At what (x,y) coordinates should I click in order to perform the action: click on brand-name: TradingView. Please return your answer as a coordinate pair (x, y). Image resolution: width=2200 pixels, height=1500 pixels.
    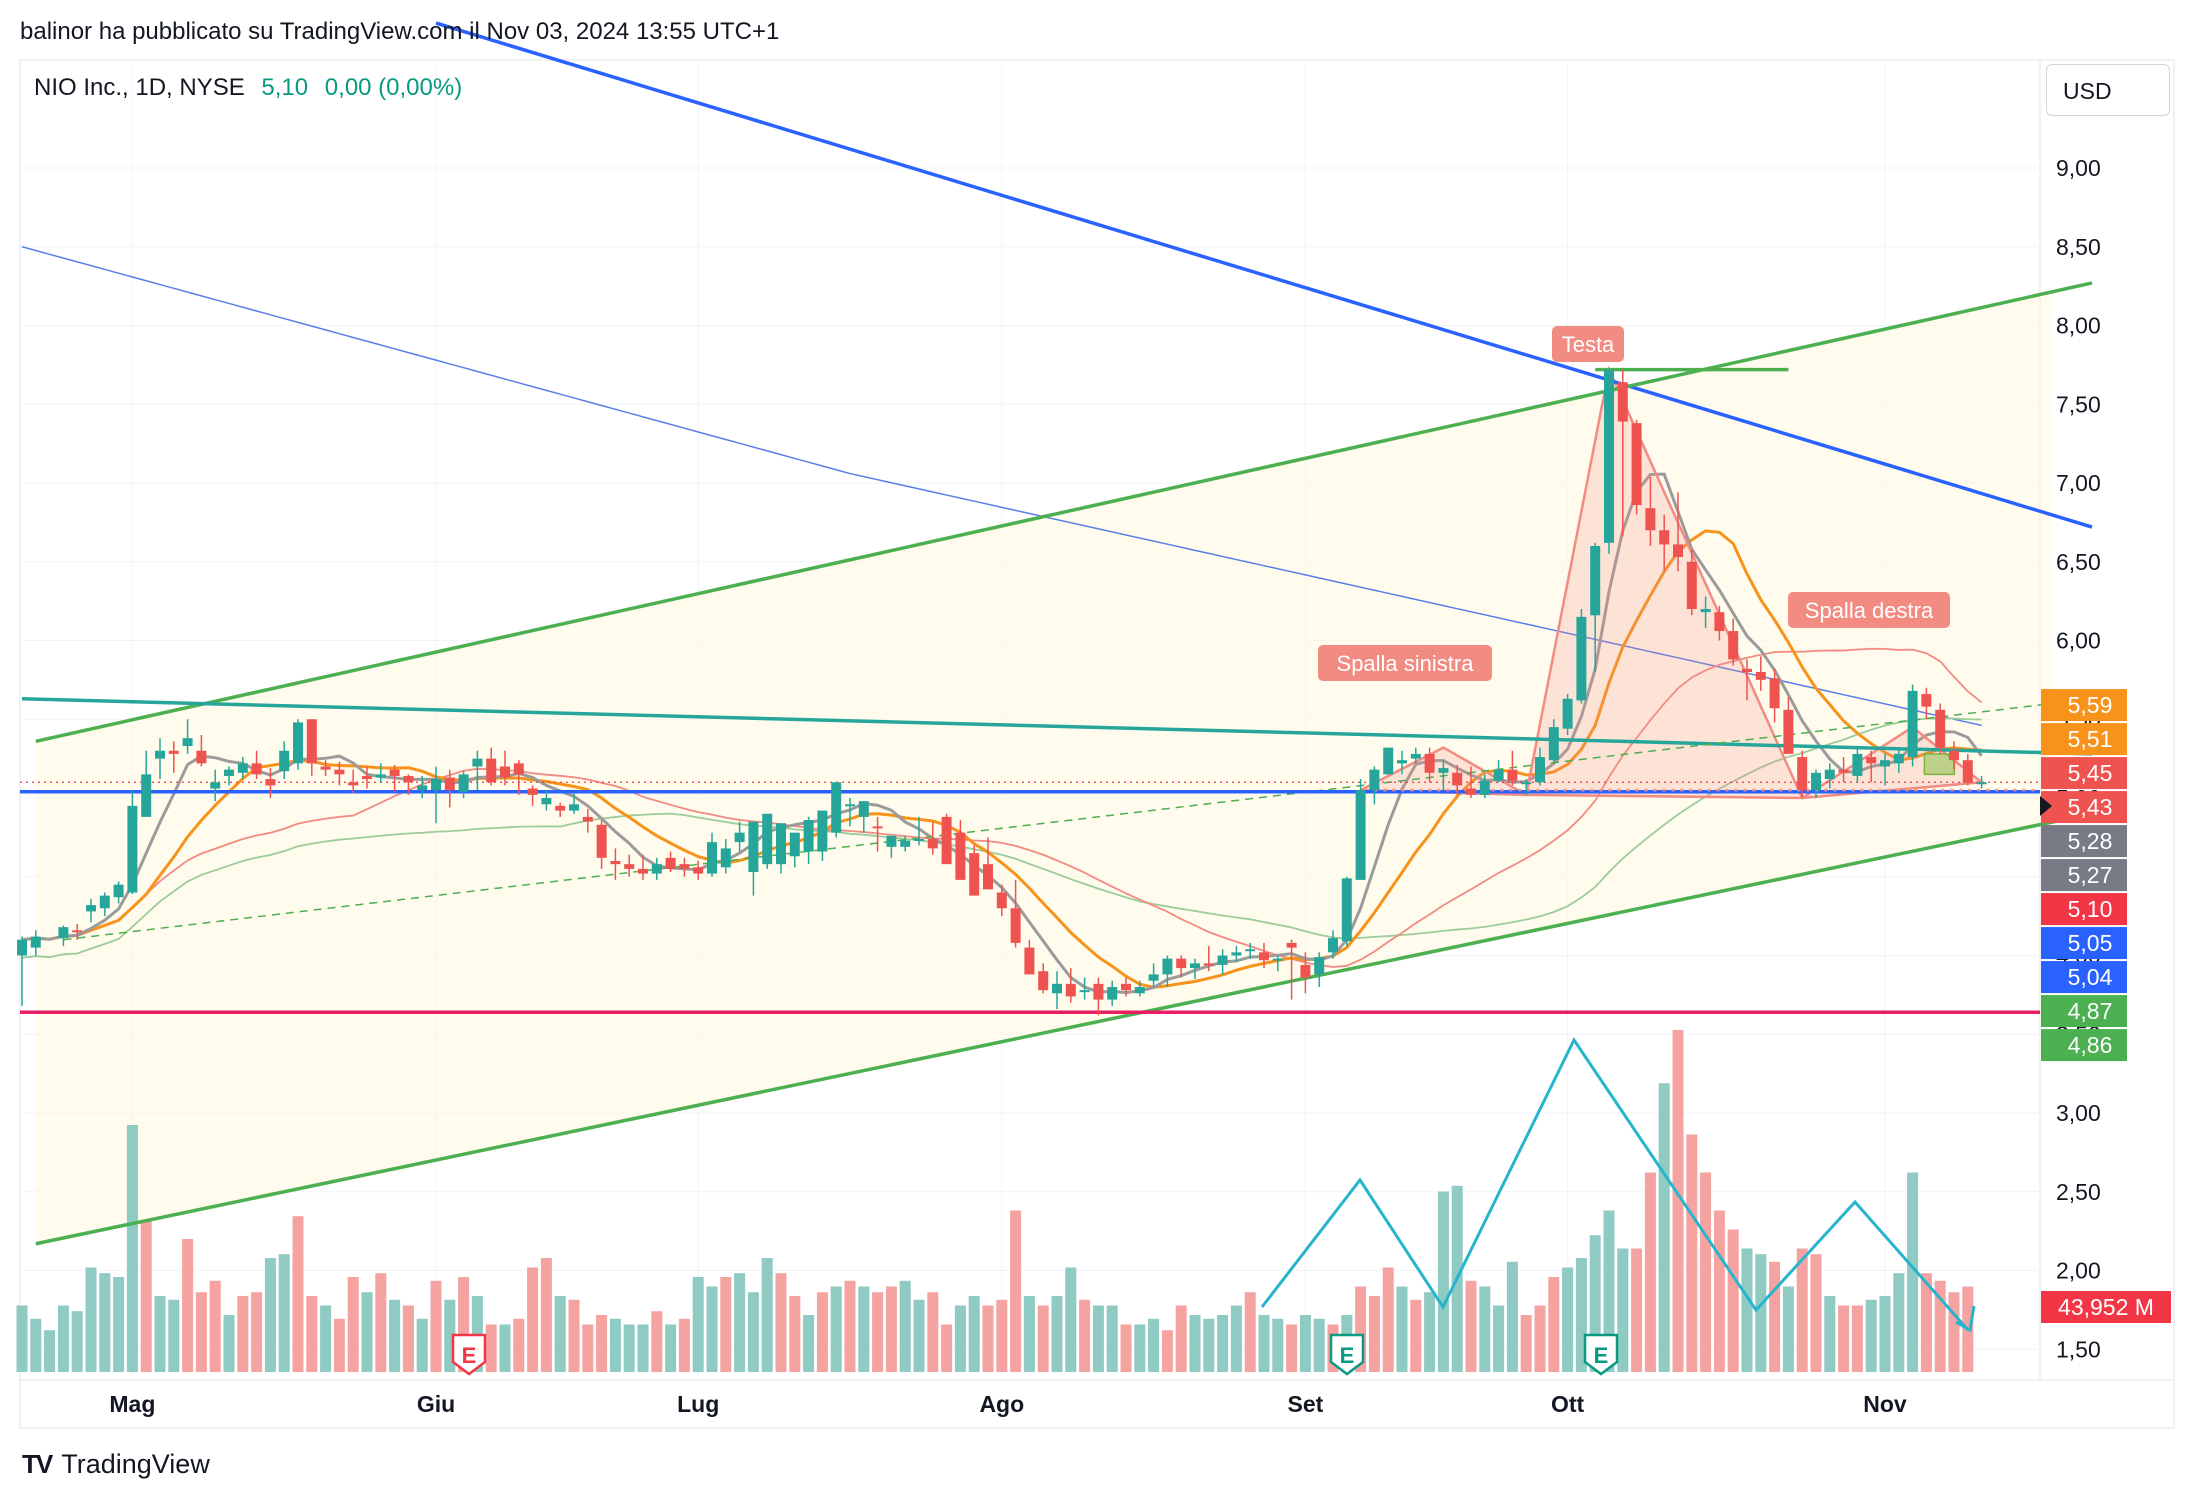
    Looking at the image, I should click on (135, 1464).